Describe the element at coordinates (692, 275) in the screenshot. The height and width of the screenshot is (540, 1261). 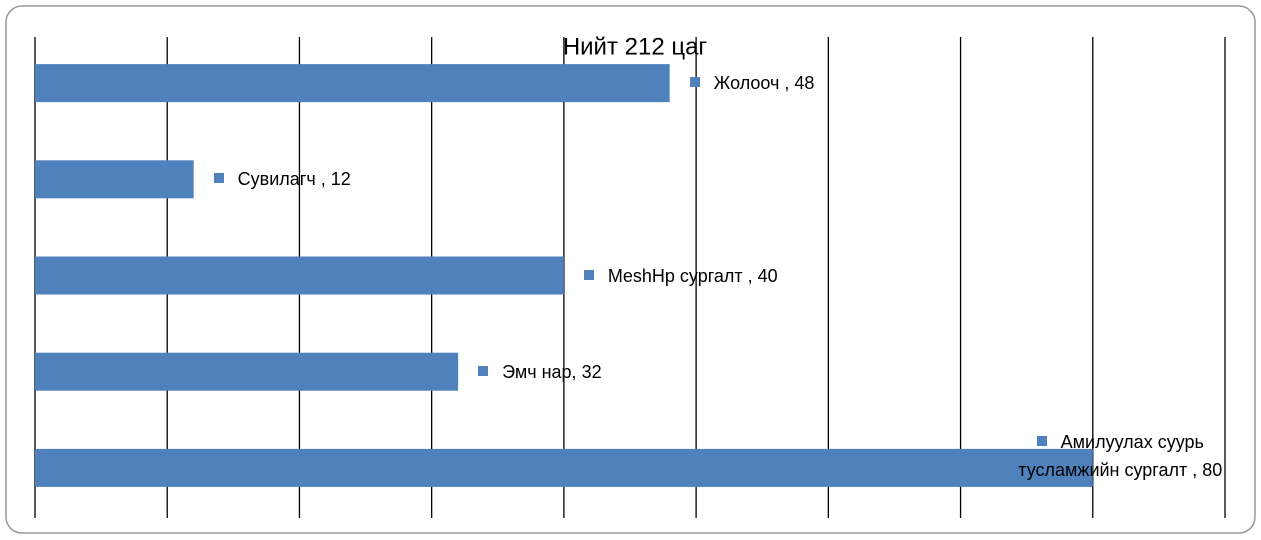
I see `data-label-text: MeshHp сургалт , 40` at that location.